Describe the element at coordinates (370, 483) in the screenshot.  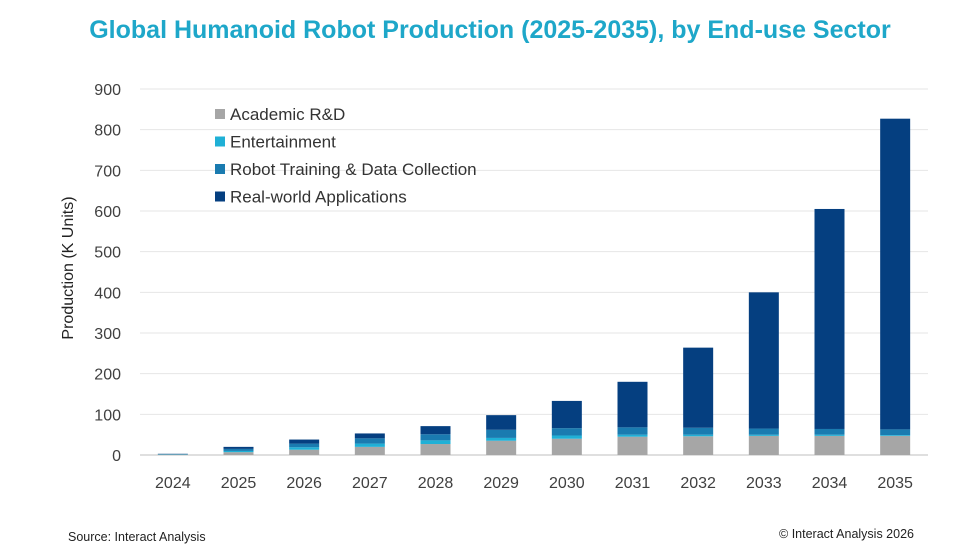
I see `x-tick-label: 2027` at that location.